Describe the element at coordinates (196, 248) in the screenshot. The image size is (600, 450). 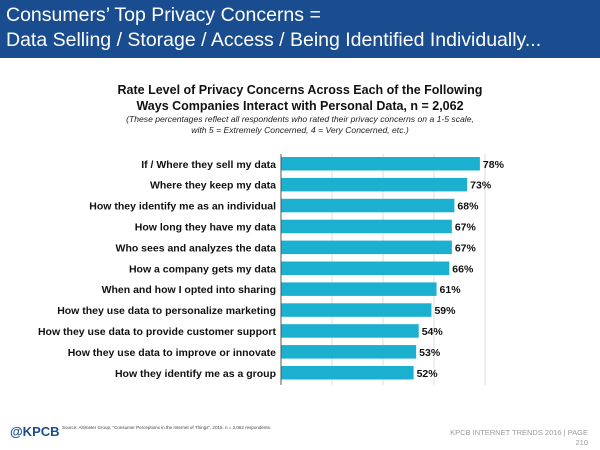
I see `category-label: Who sees and analyzes the data` at that location.